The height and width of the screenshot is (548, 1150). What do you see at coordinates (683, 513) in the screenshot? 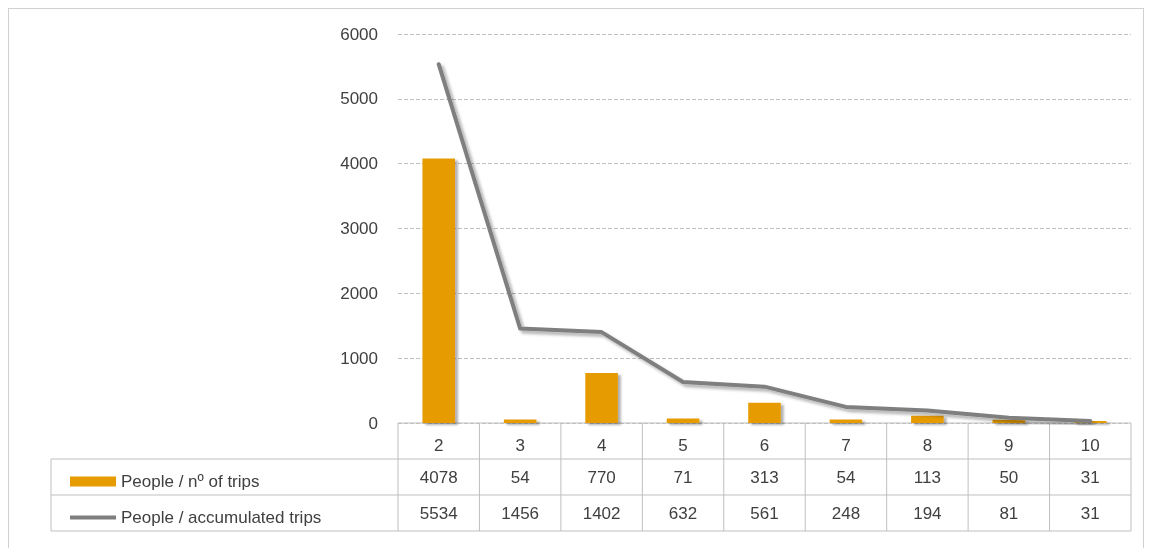
I see `data-label: 632` at bounding box center [683, 513].